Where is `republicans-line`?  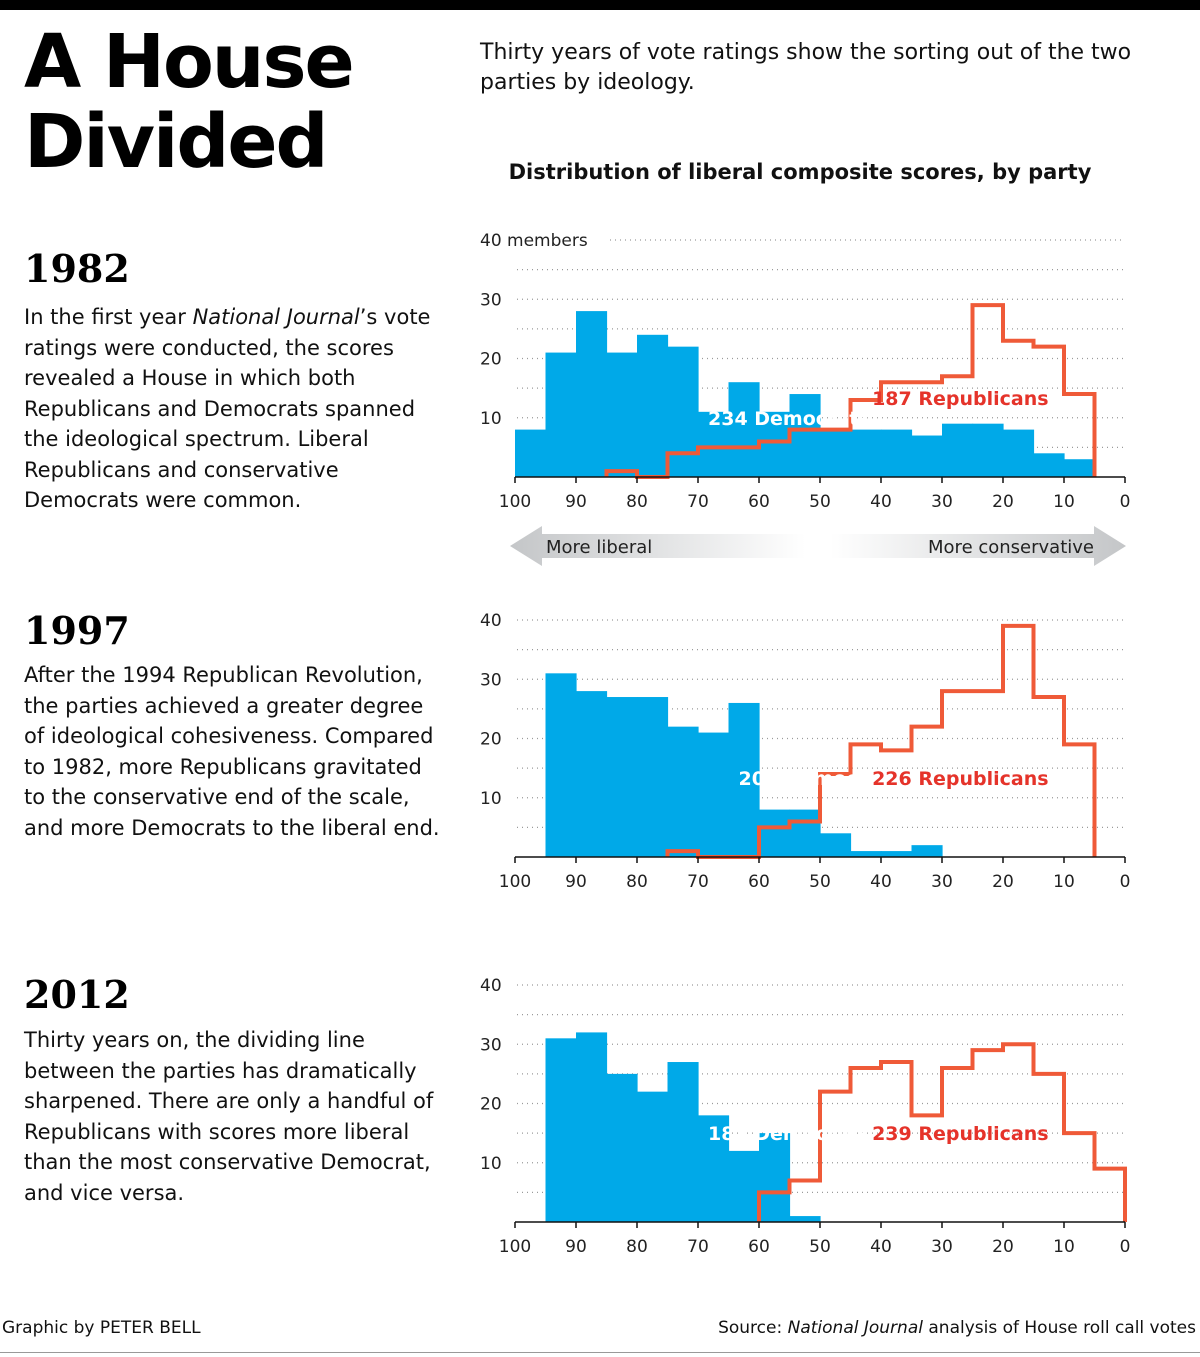 republicans-line is located at coordinates (850, 391).